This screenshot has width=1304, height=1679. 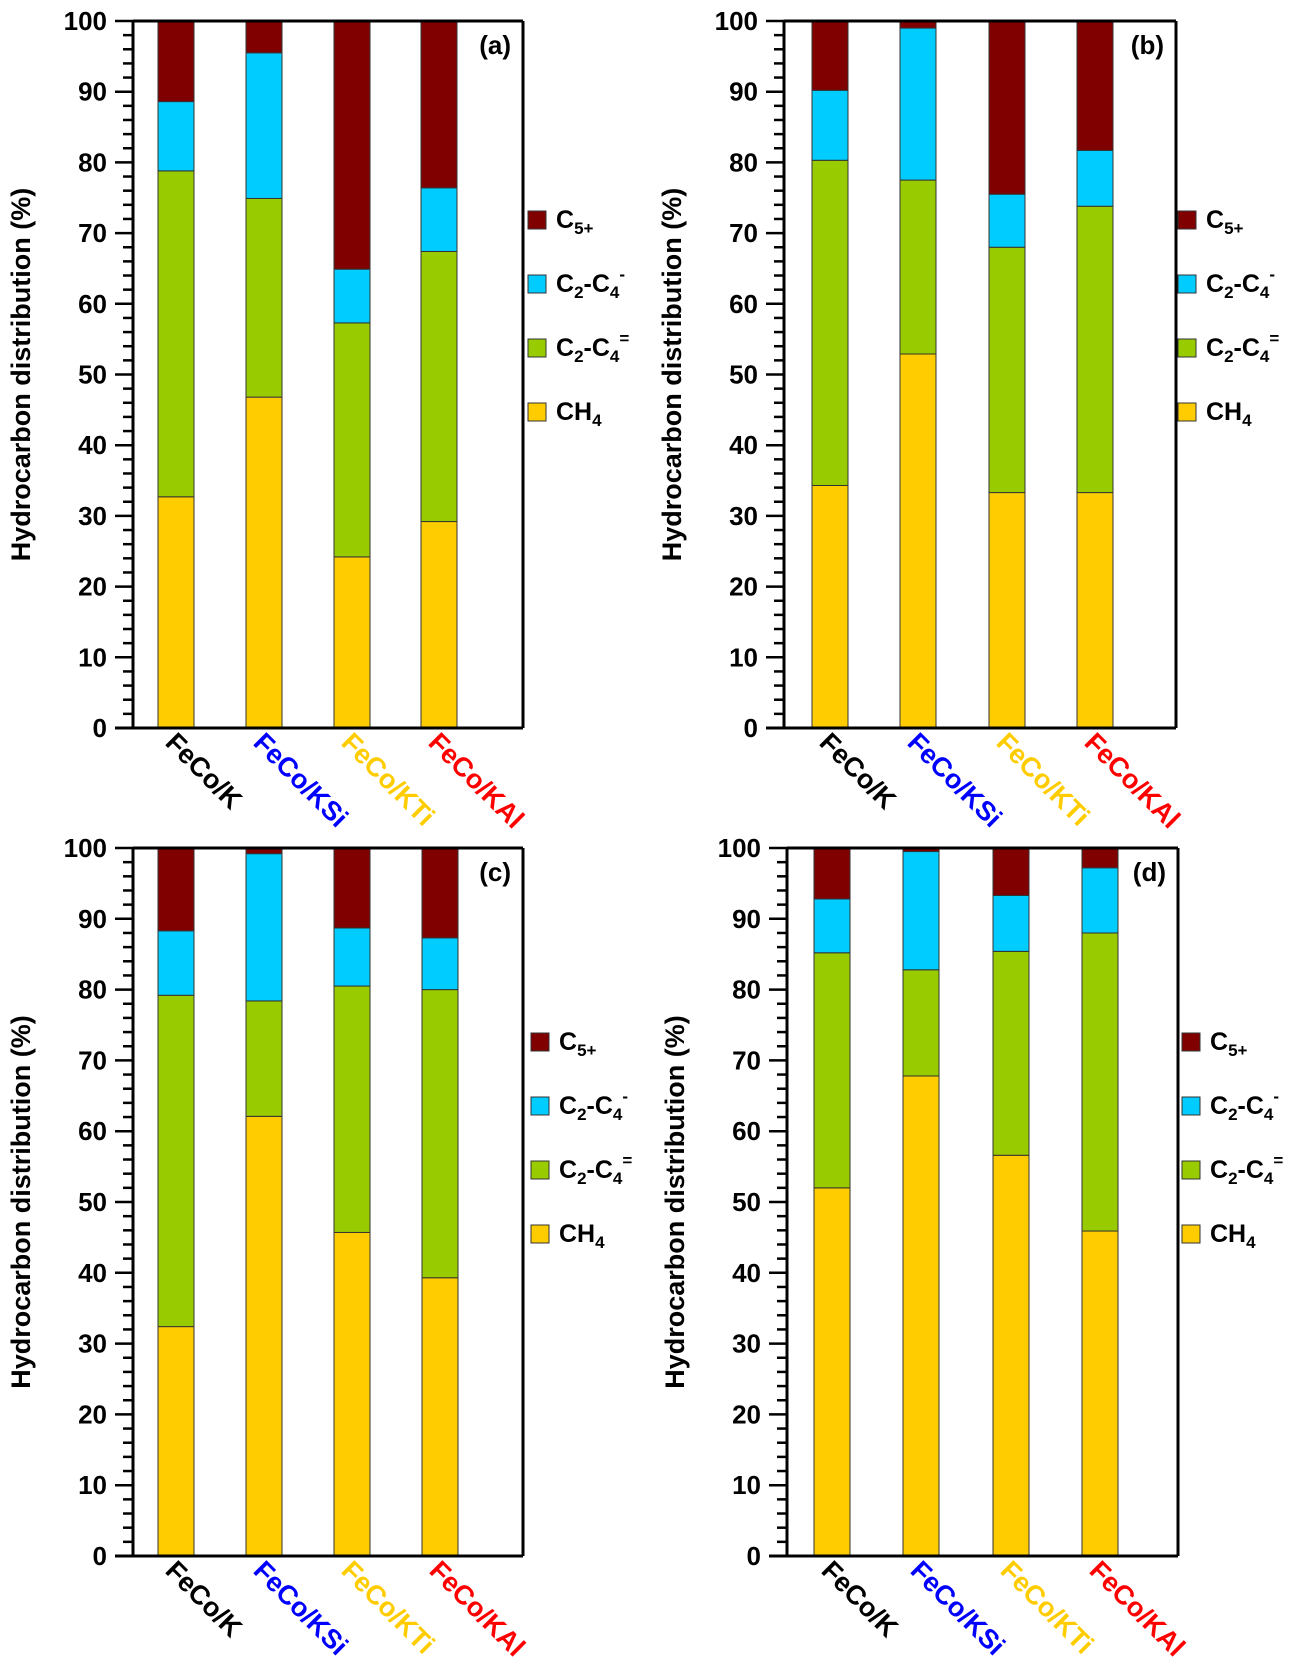 I want to click on legend-label: C2-C4=, so click(x=592, y=347).